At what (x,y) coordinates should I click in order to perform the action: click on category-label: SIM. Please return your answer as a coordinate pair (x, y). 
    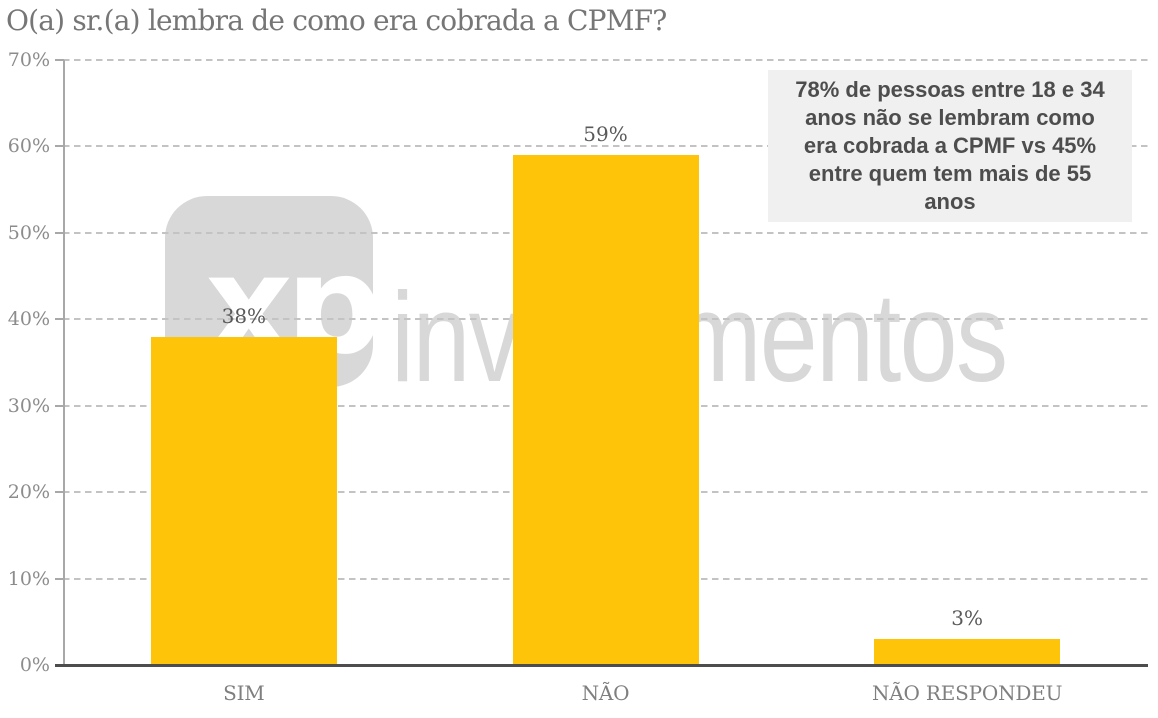
    Looking at the image, I should click on (244, 693).